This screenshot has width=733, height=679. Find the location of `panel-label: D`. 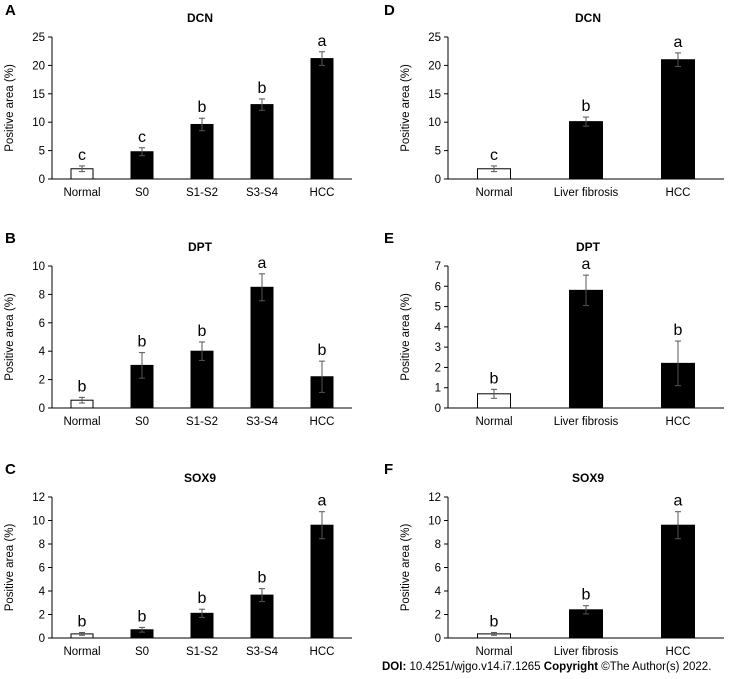

panel-label: D is located at coordinates (389, 10).